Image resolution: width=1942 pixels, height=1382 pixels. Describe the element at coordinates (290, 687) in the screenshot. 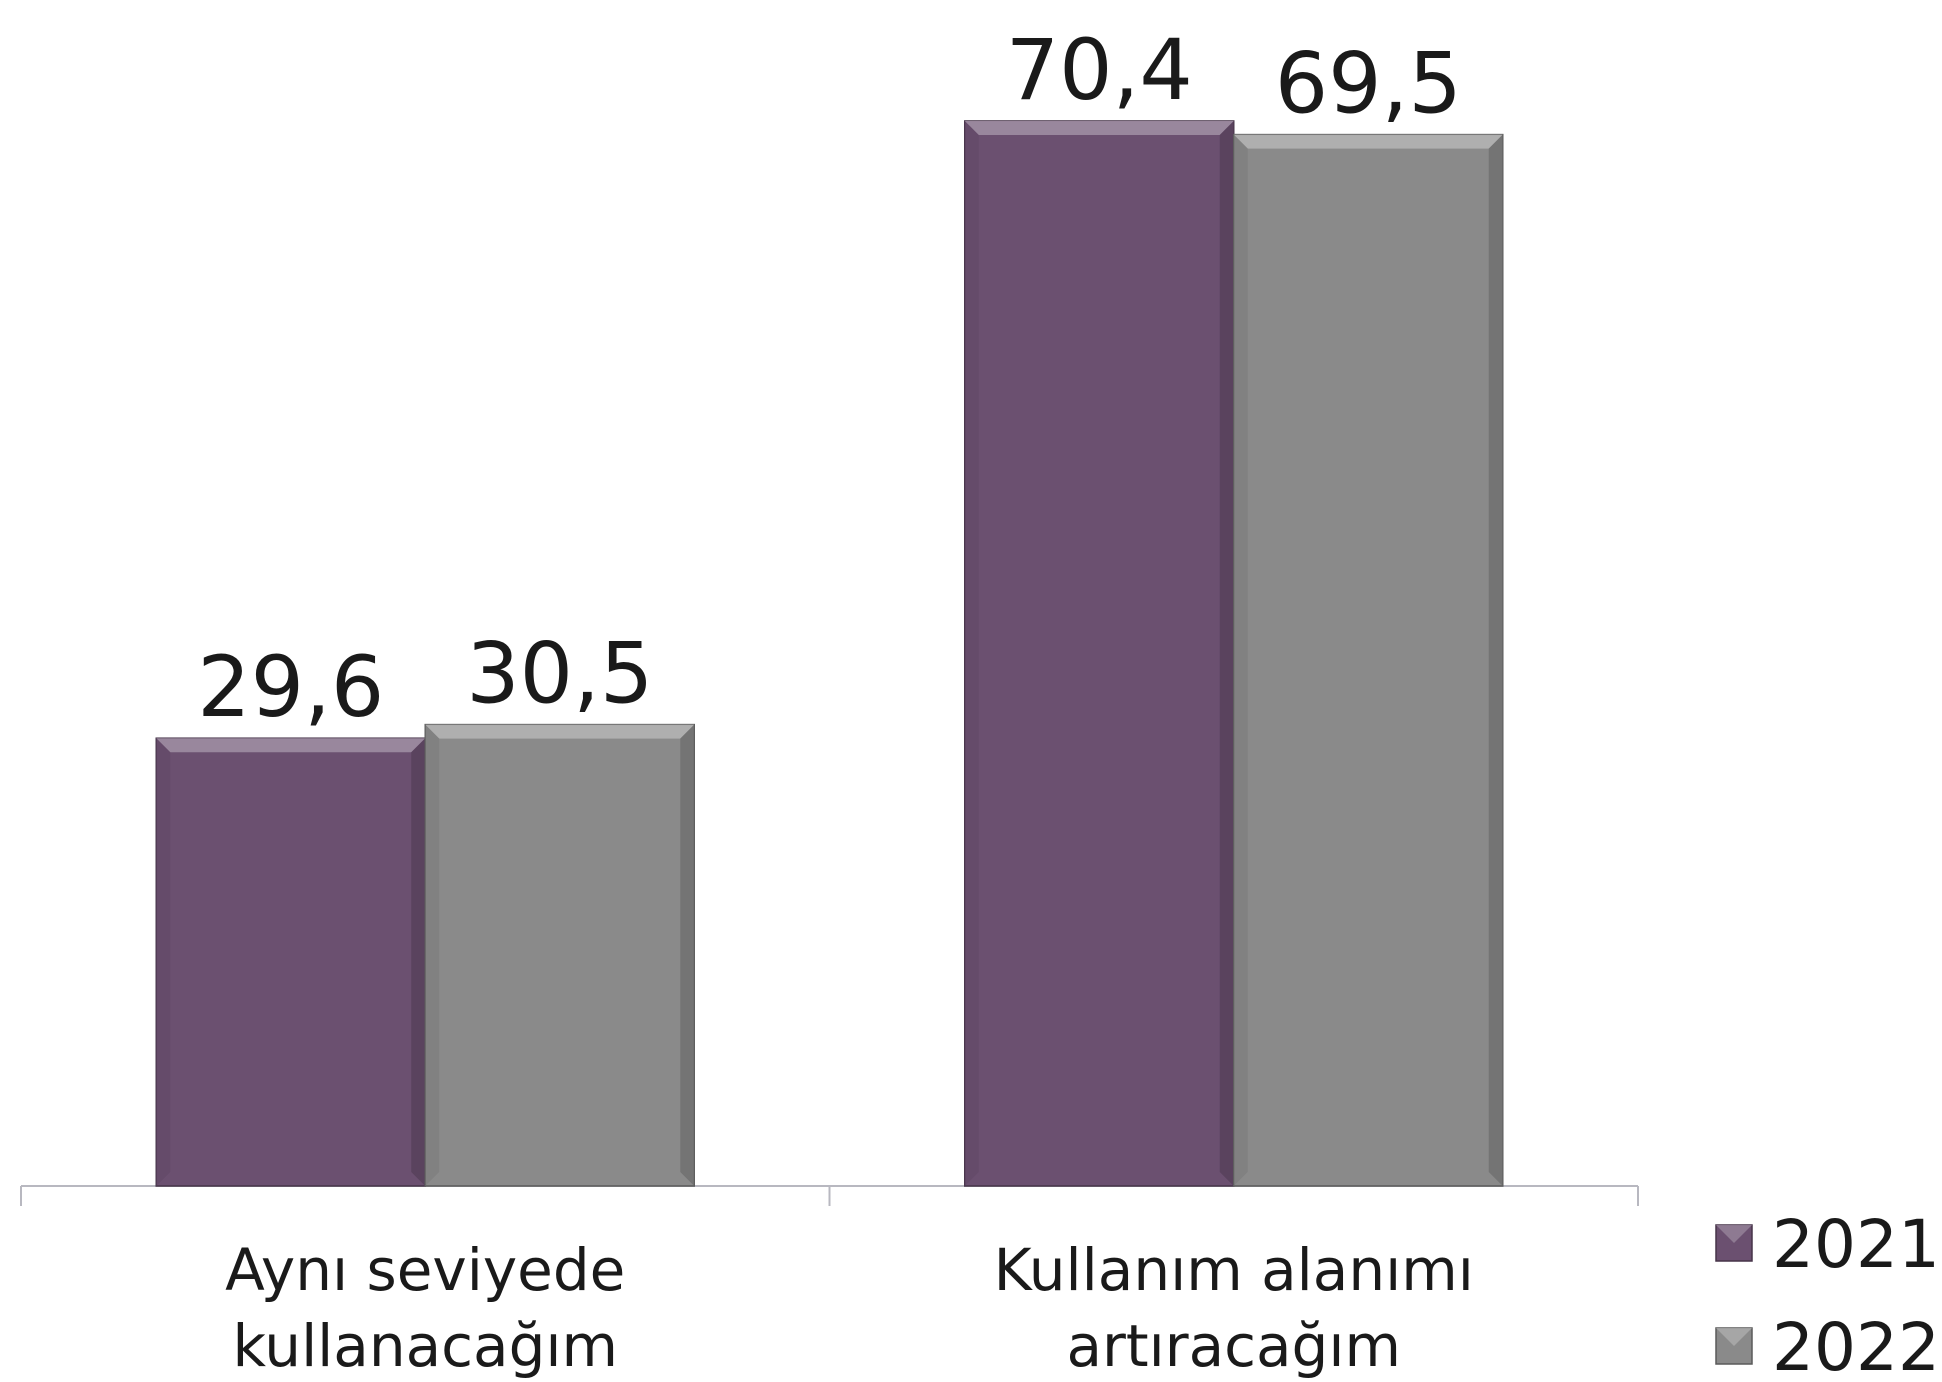

I see `data-label: 29,6` at that location.